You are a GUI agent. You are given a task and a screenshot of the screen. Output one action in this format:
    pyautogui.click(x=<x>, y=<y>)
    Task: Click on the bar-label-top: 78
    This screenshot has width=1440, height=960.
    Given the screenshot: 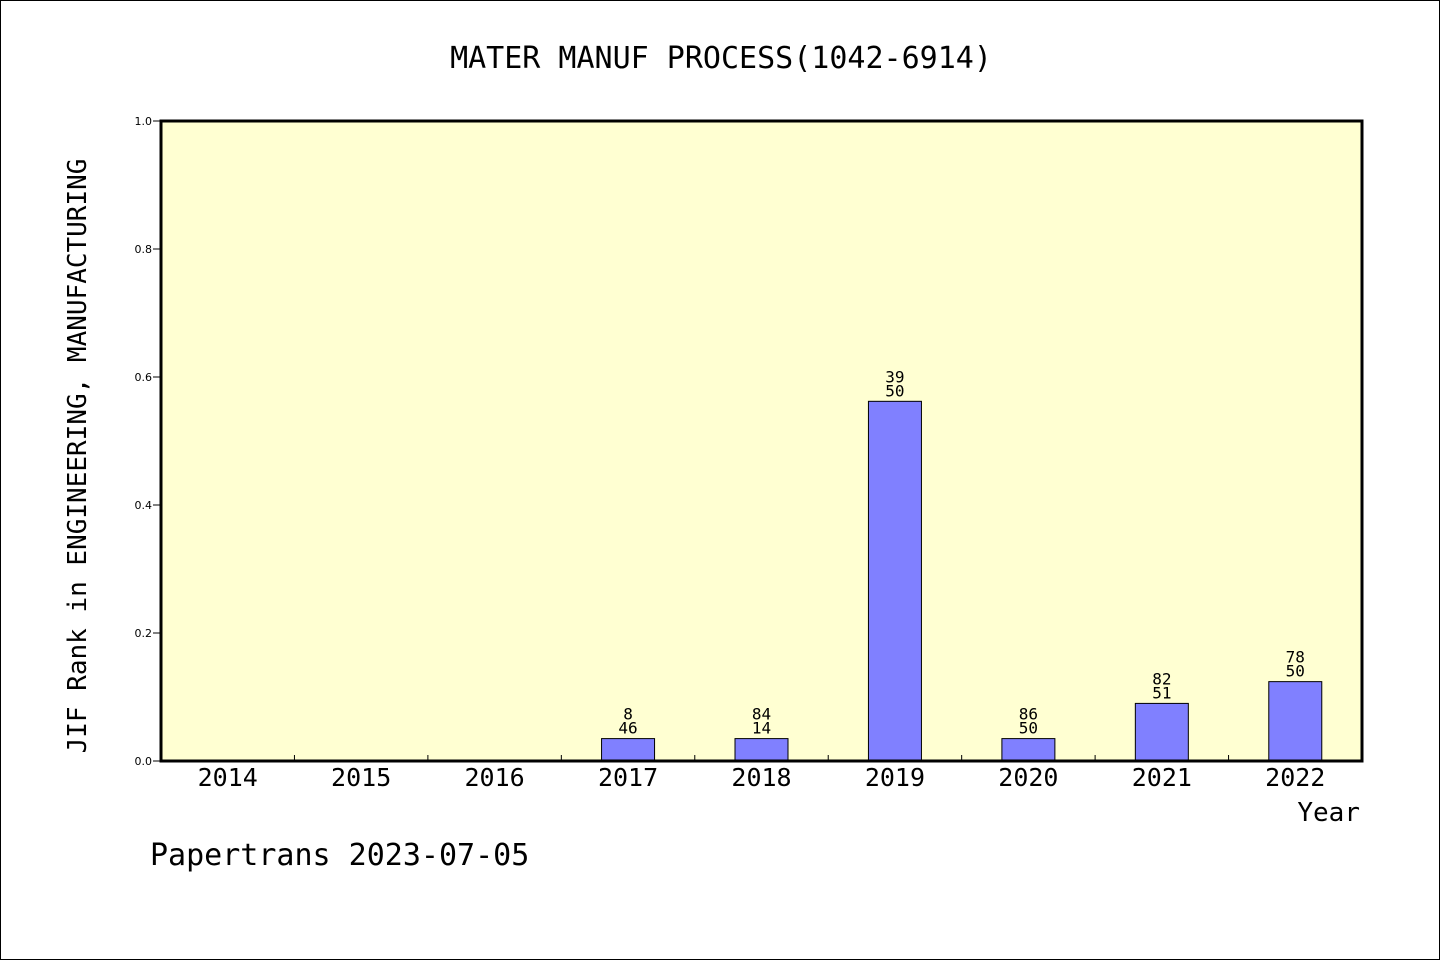 What is the action you would take?
    pyautogui.click(x=1295, y=657)
    